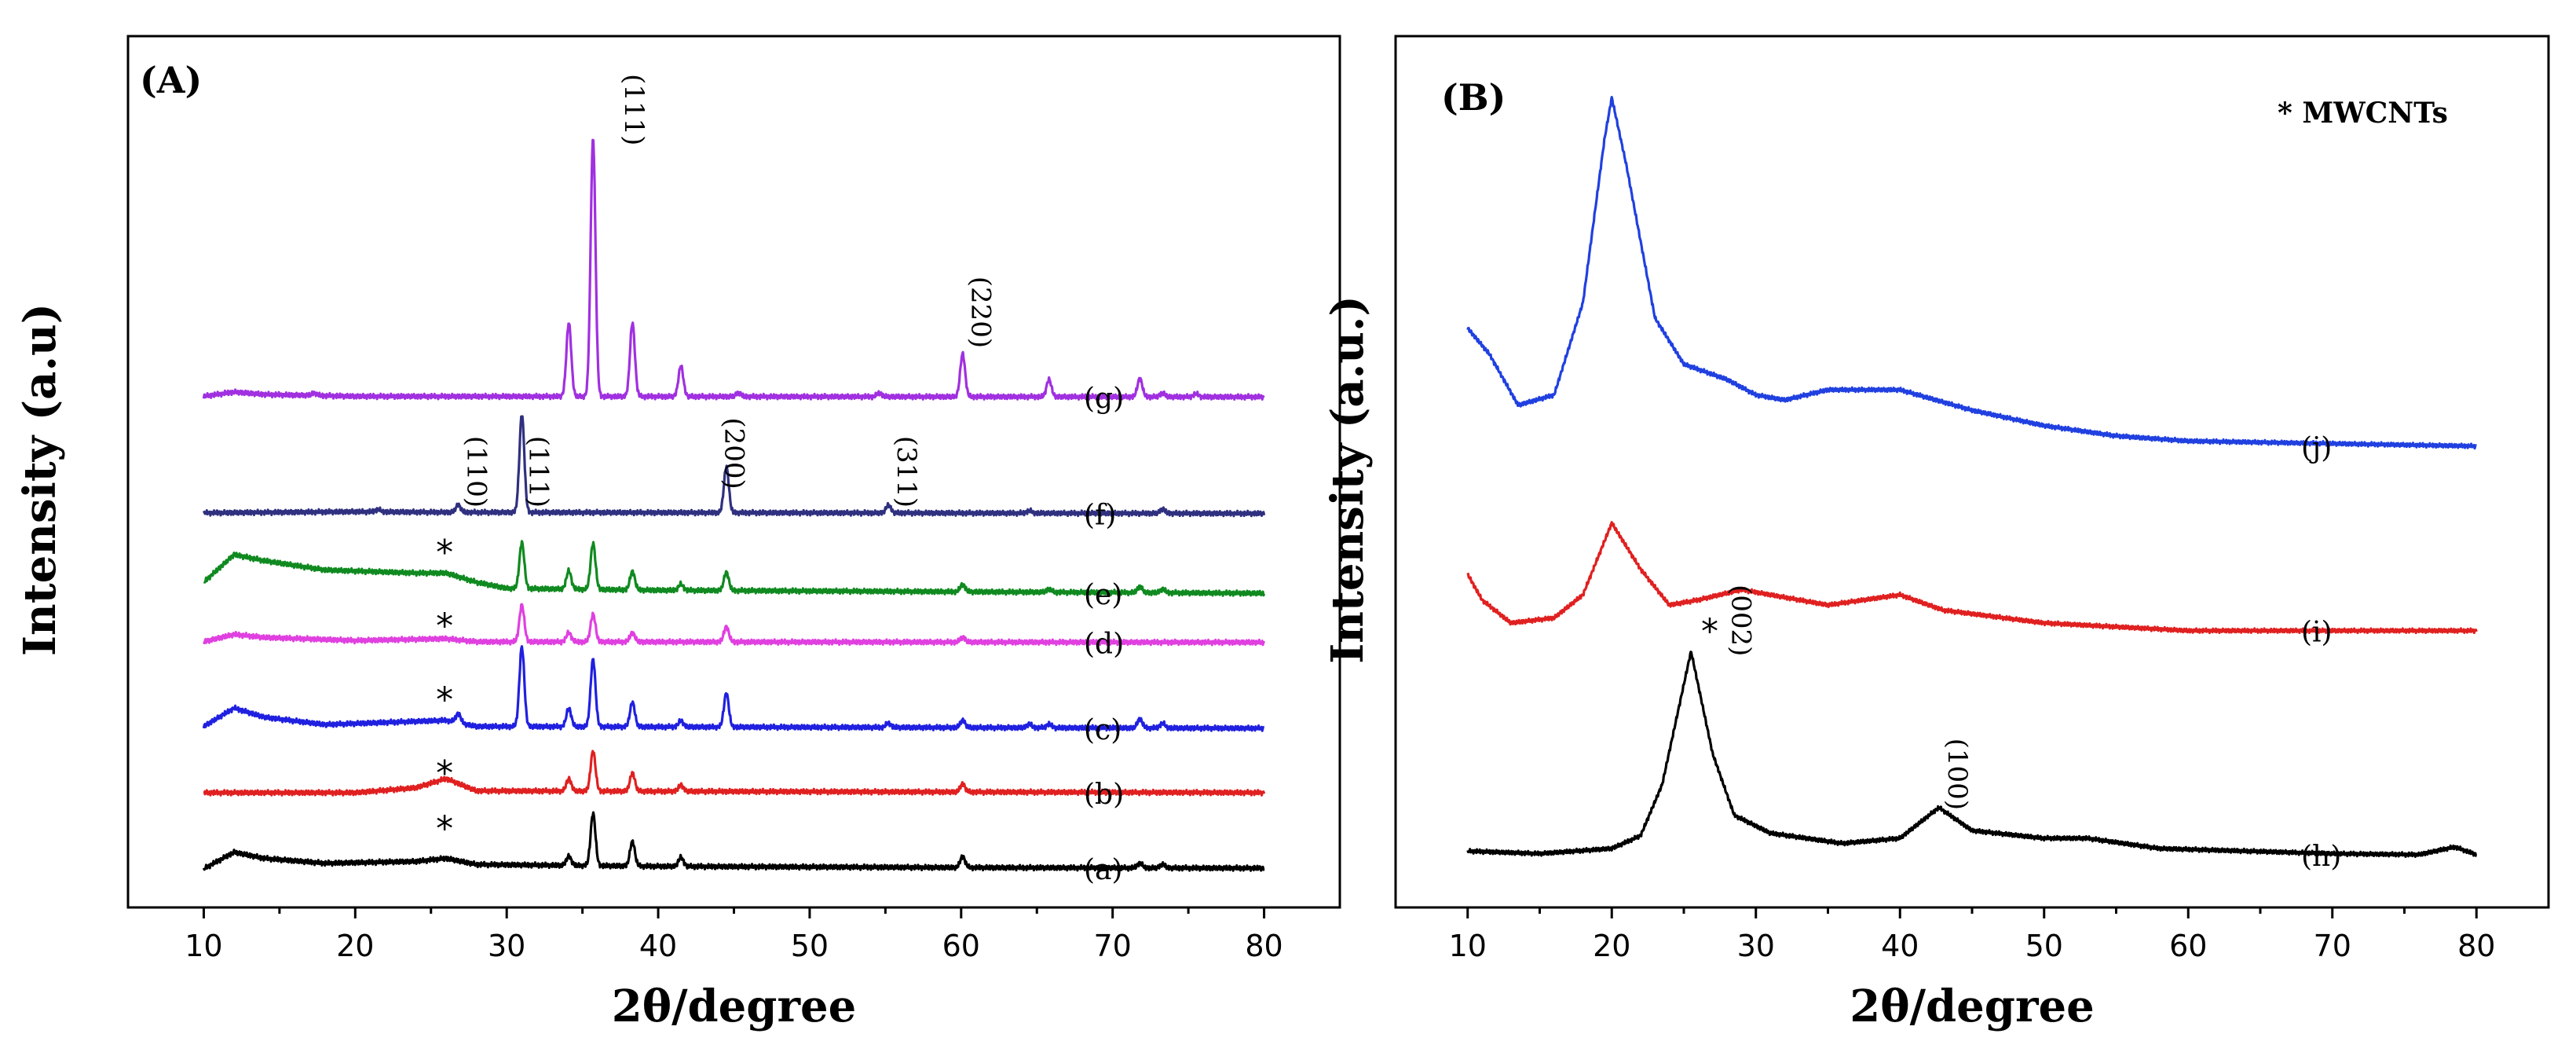 This screenshot has height=1052, width=2576. Describe the element at coordinates (1264, 946) in the screenshot. I see `panel-a-x-tick-label: 80` at that location.